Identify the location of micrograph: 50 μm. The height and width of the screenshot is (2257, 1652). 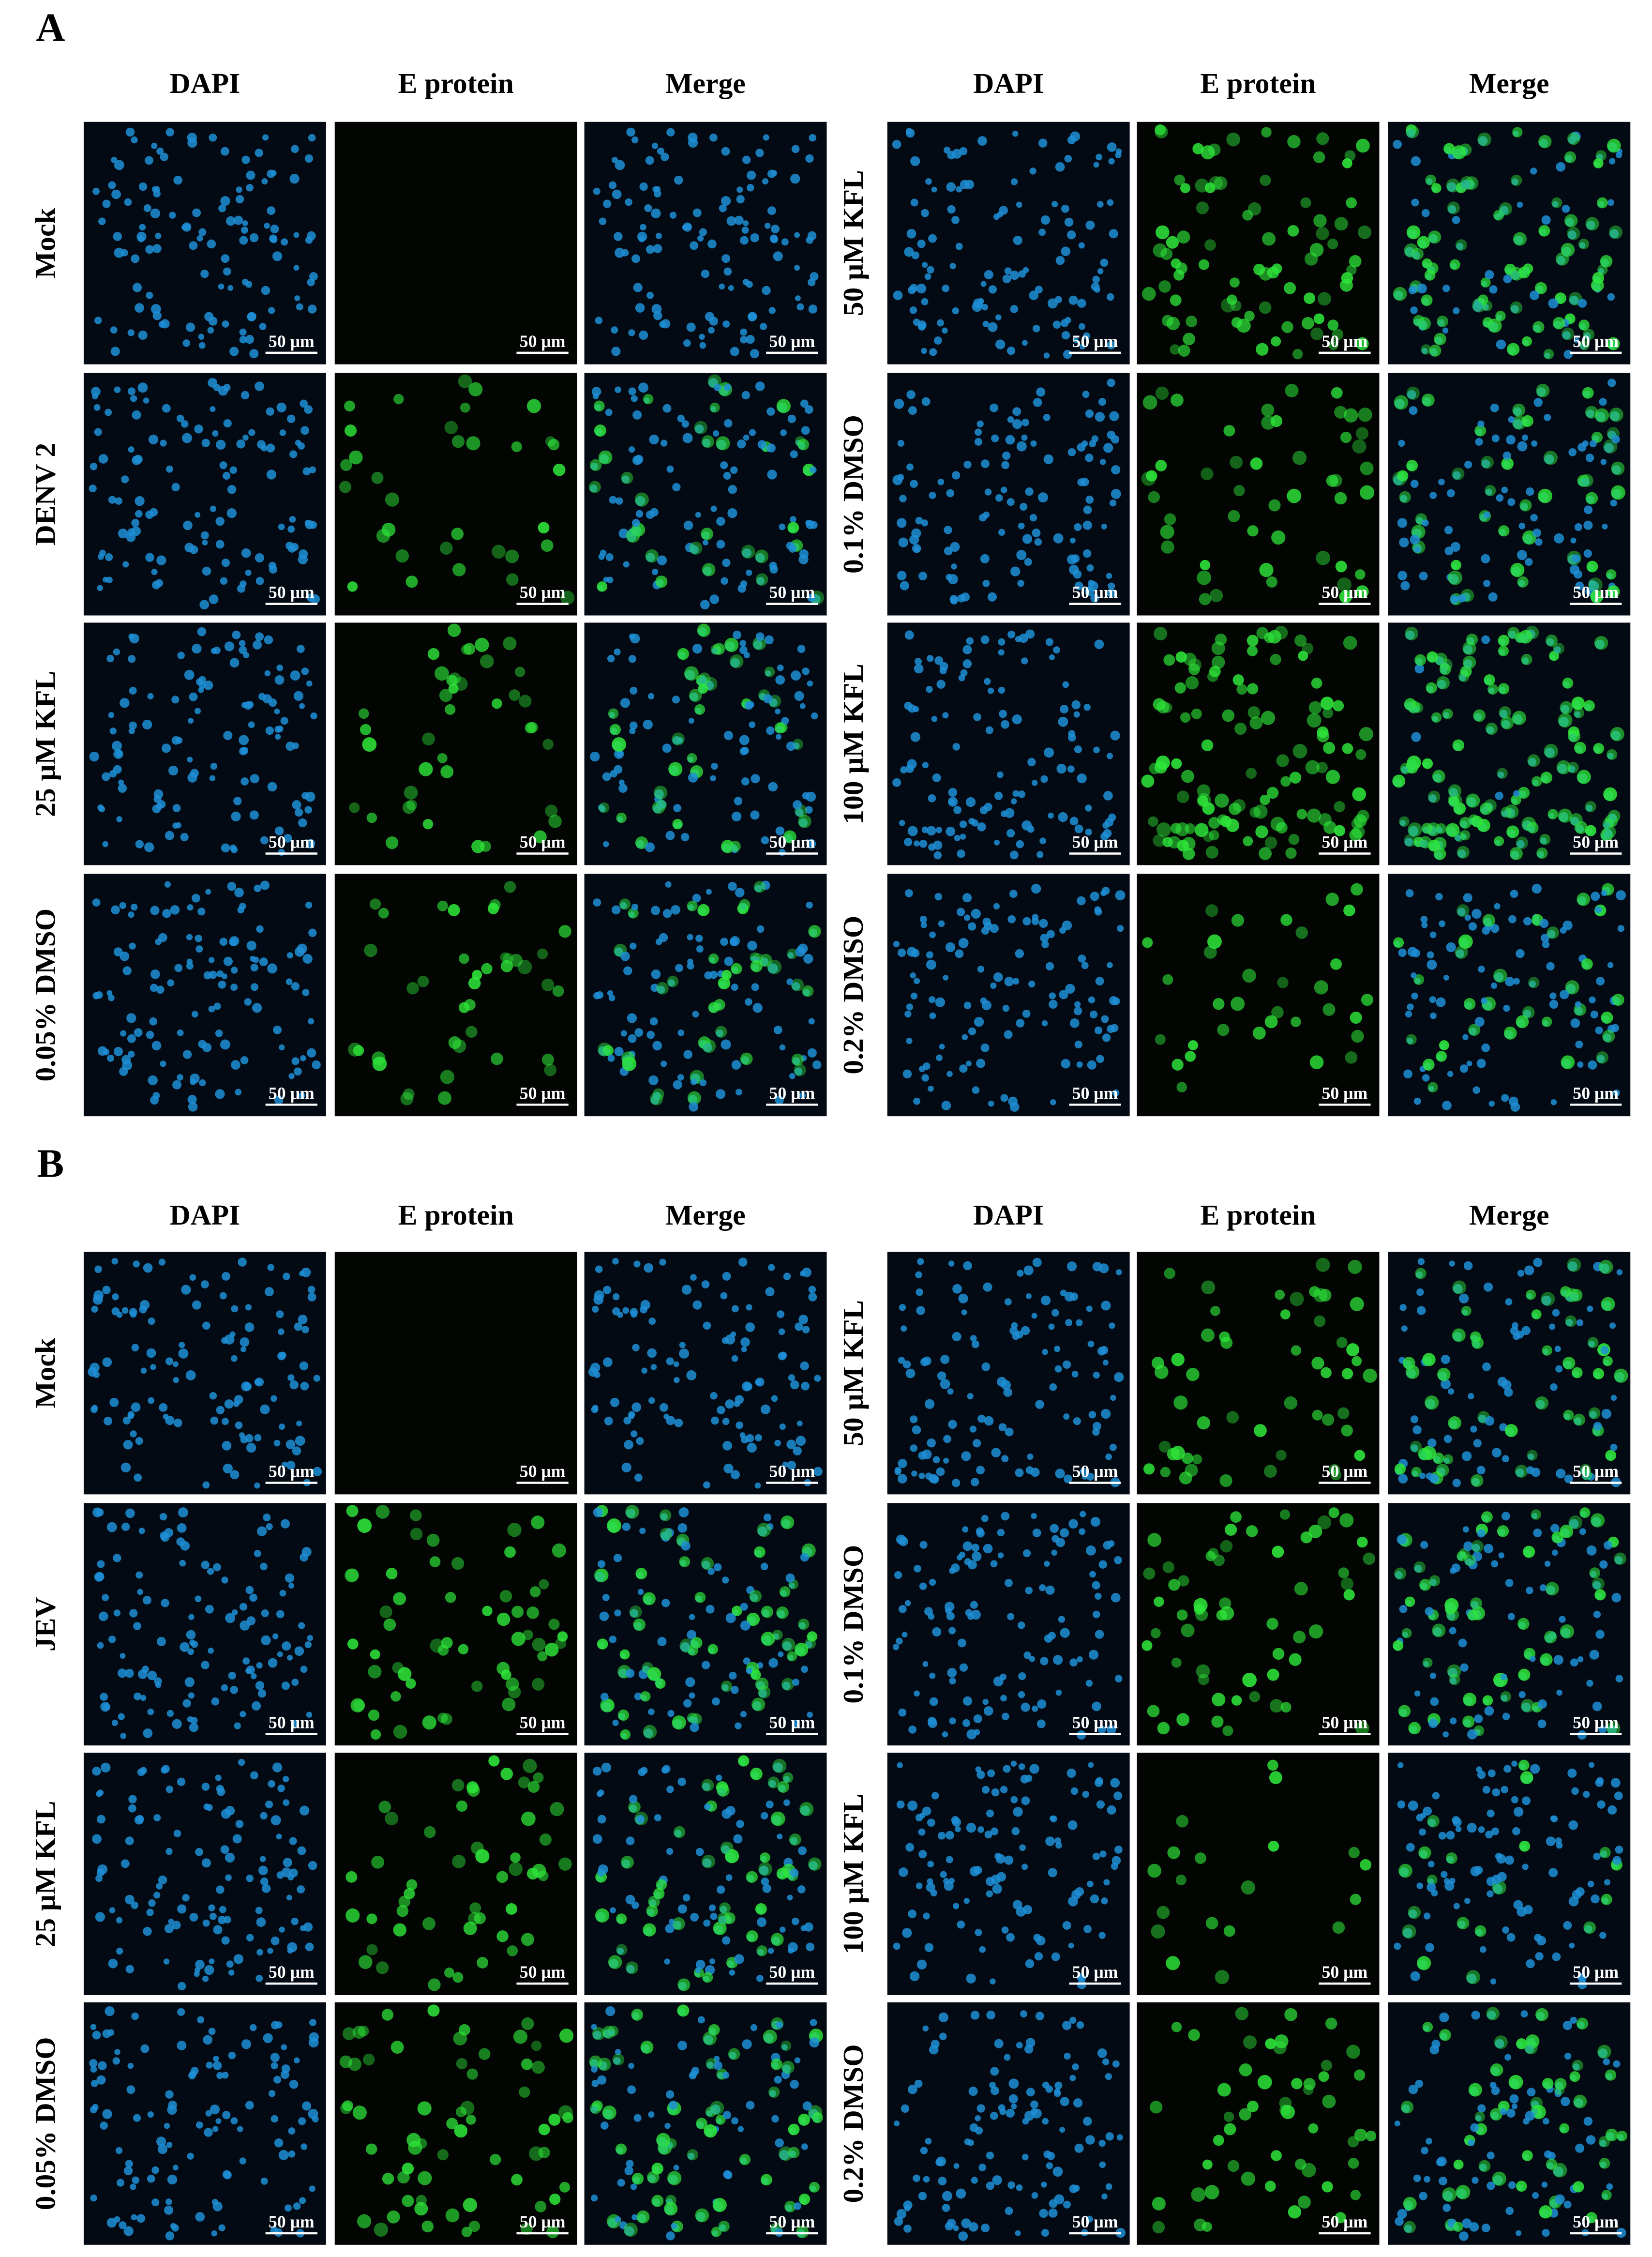
(706, 1624).